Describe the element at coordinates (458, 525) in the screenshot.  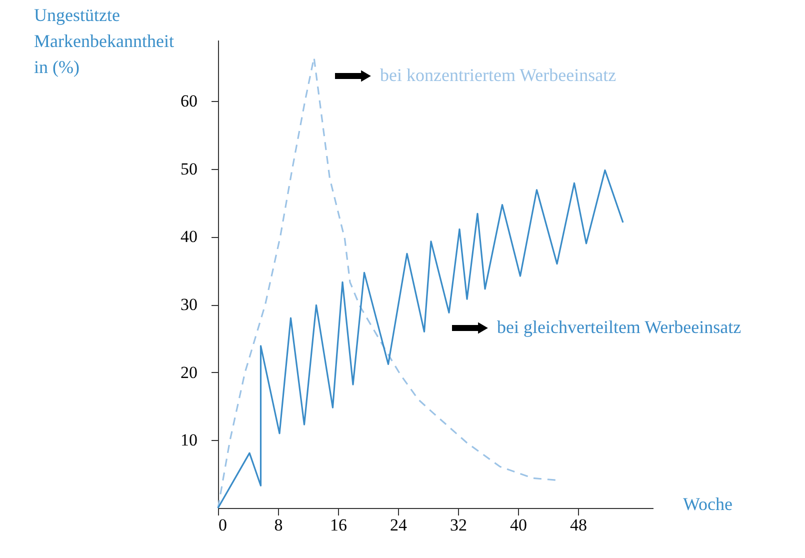
I see `x-tick-label: 32` at that location.